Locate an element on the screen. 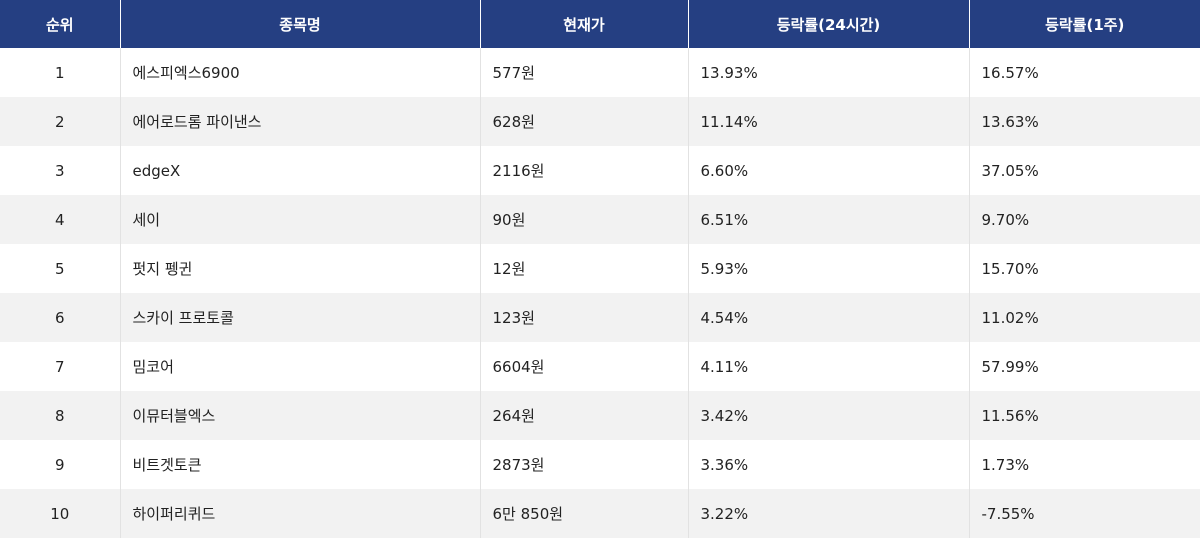  table-cell: 5.93% is located at coordinates (829, 268).